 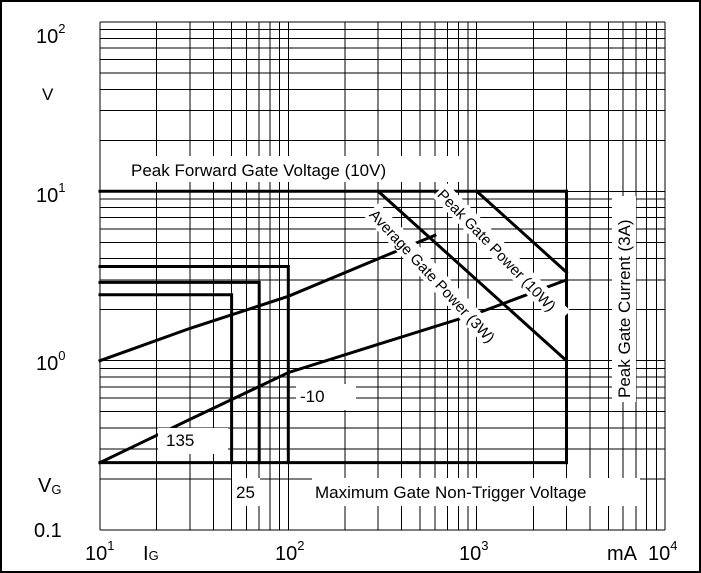 I want to click on curve-average-gate-power, so click(x=472, y=276).